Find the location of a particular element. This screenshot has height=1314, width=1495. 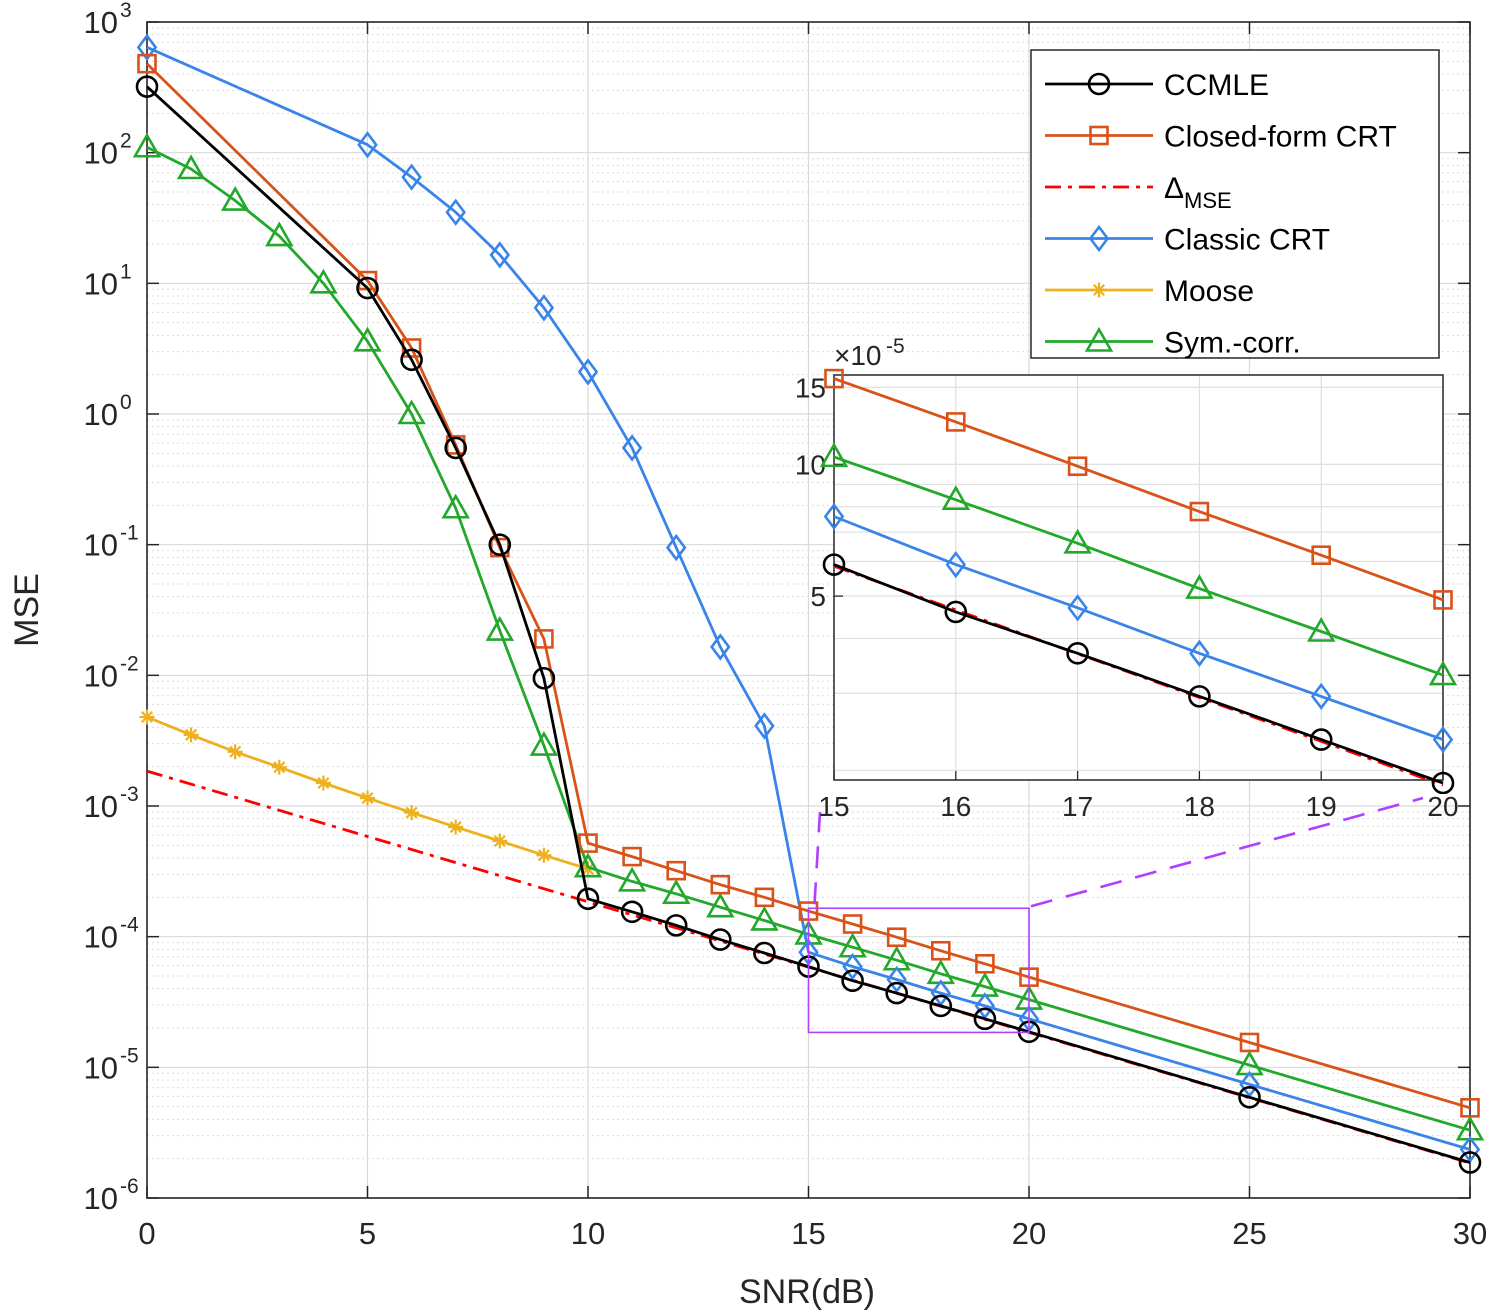

x-tick-label: 10 is located at coordinates (588, 1233).